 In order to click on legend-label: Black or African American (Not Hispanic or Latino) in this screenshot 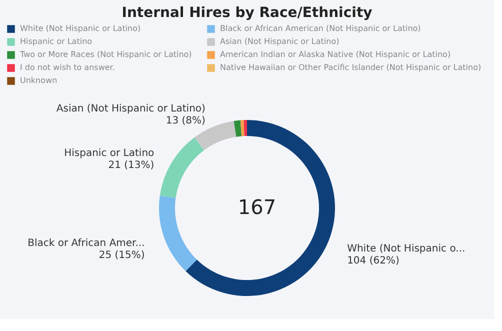, I will do `click(320, 28)`.